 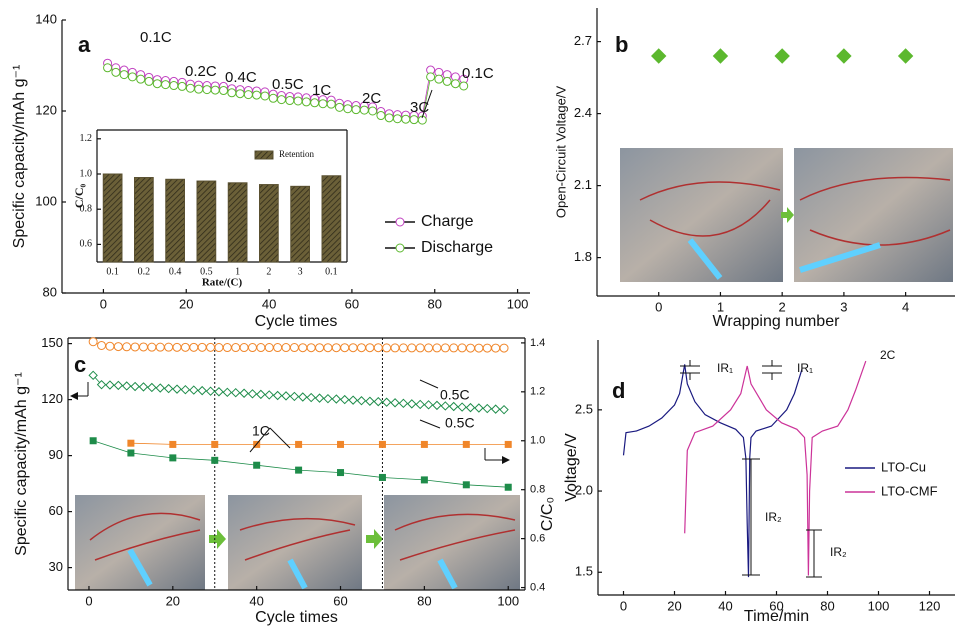 What do you see at coordinates (712, 471) in the screenshot?
I see `series-line` at bounding box center [712, 471].